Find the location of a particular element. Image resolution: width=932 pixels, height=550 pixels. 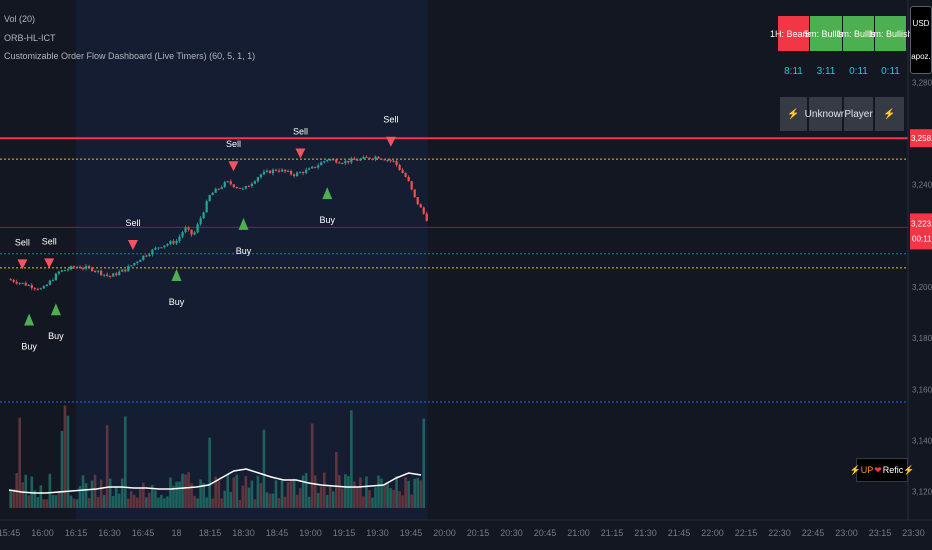

time-tick-27: 23:30 is located at coordinates (913, 533).